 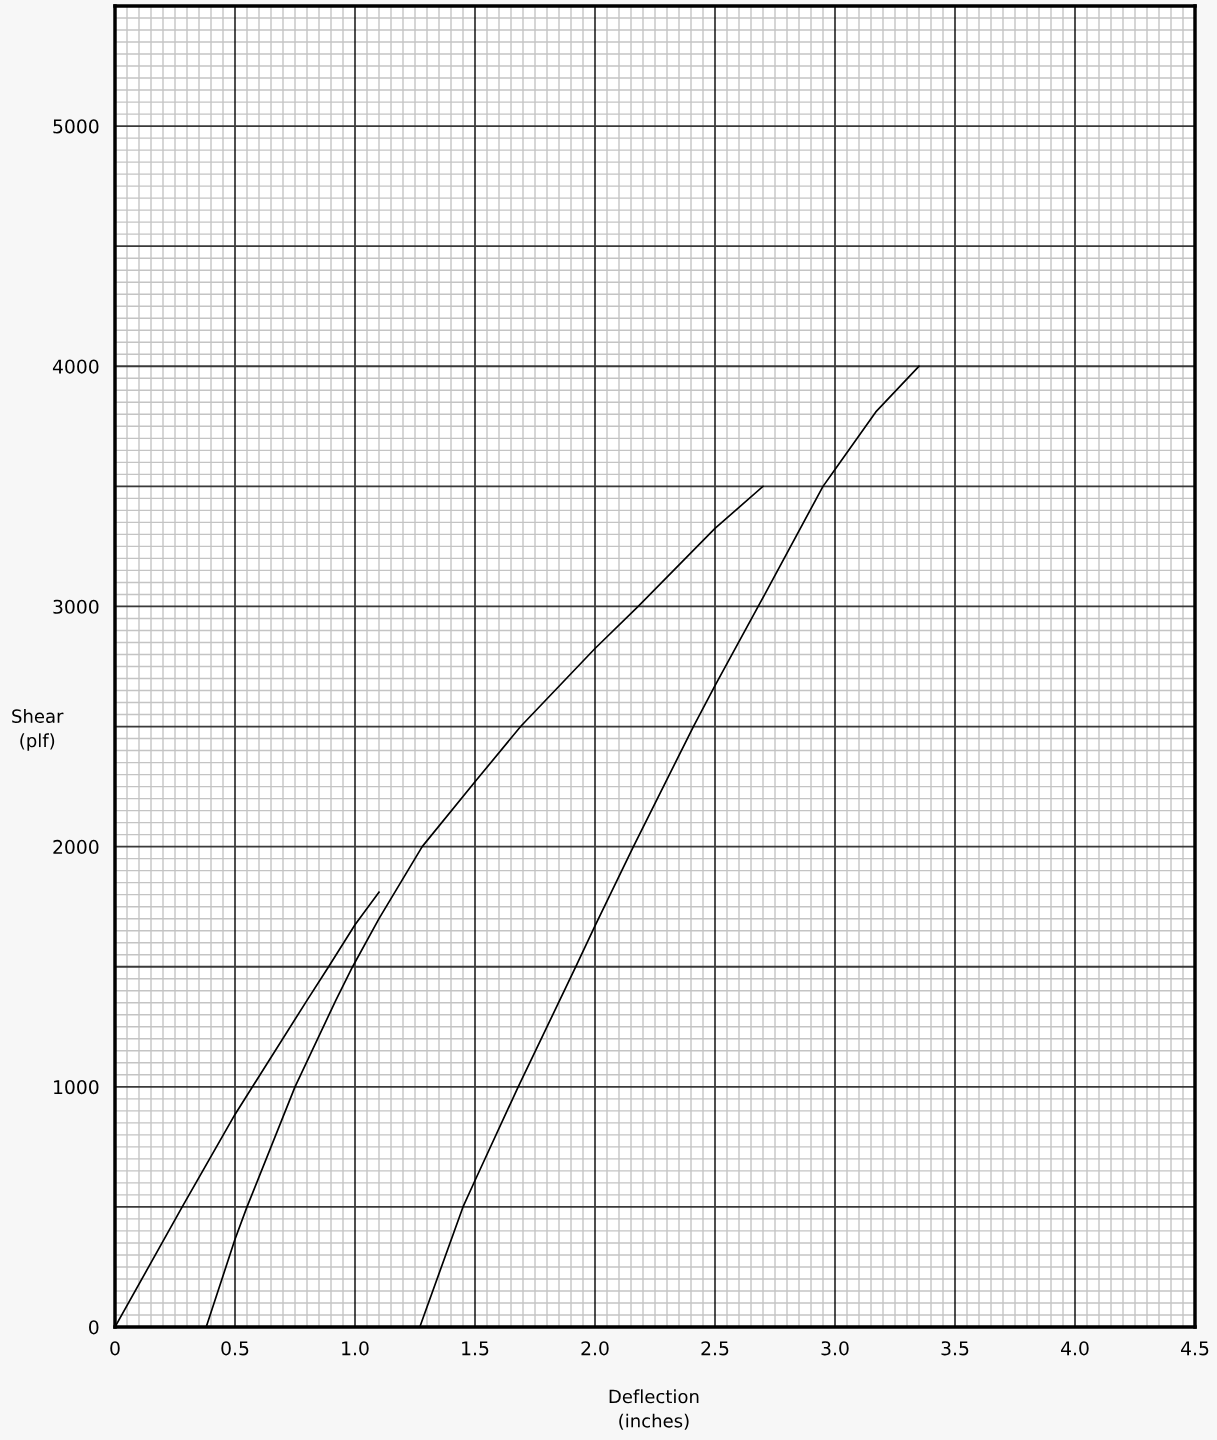 What do you see at coordinates (235, 1348) in the screenshot?
I see `x-tick-label: 0.5` at bounding box center [235, 1348].